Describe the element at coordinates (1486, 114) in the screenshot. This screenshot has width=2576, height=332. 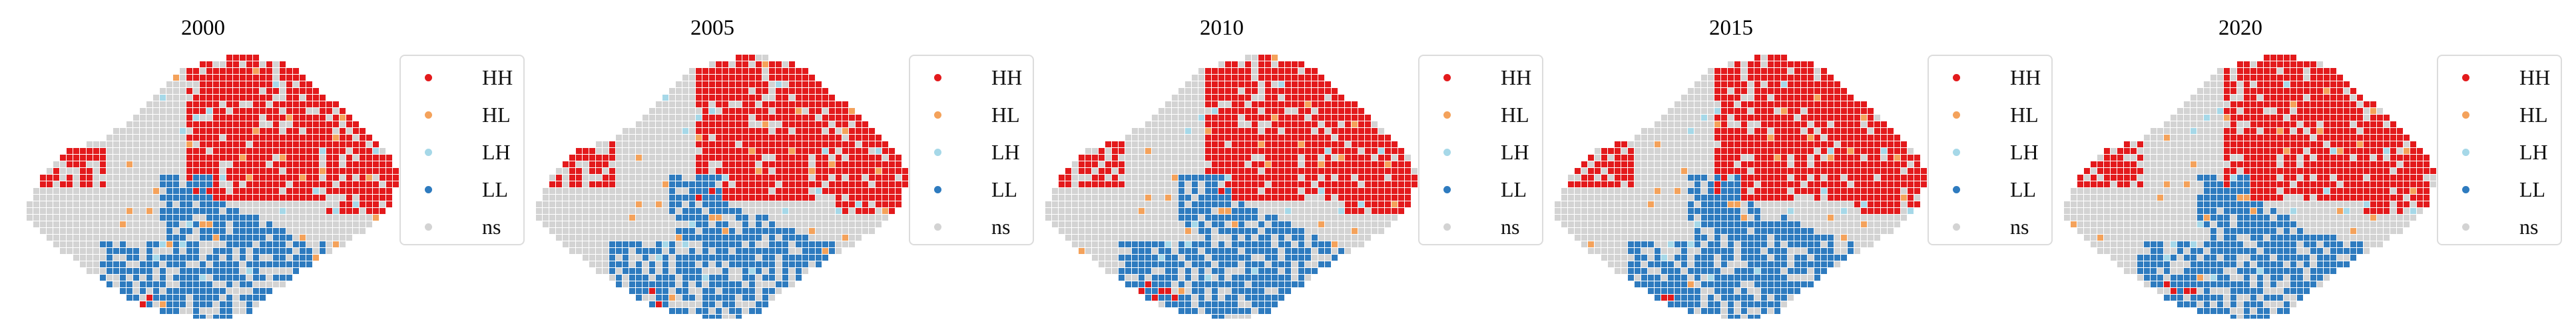
I see `legend-item-hl: HL` at that location.